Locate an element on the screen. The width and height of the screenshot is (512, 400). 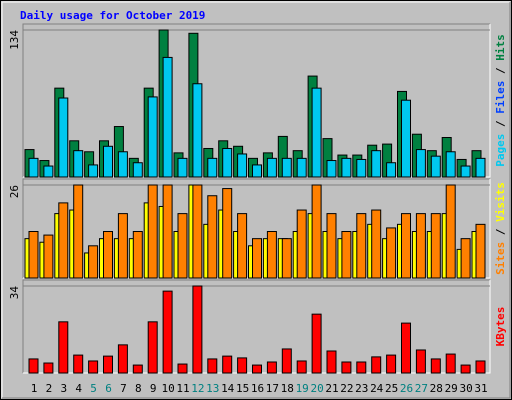
y-tick-label: 26 is located at coordinates (14, 191).